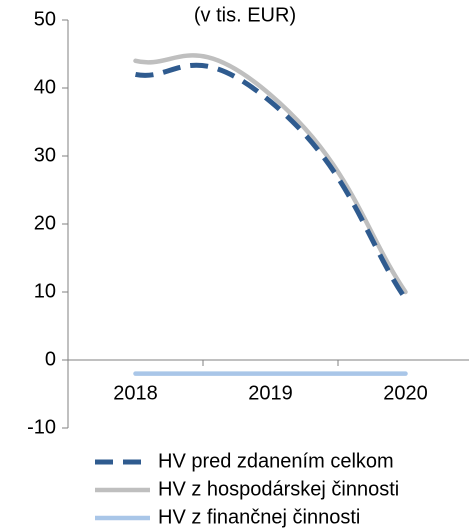 The height and width of the screenshot is (529, 469). Describe the element at coordinates (45, 223) in the screenshot. I see `y-tick-label: 20` at that location.